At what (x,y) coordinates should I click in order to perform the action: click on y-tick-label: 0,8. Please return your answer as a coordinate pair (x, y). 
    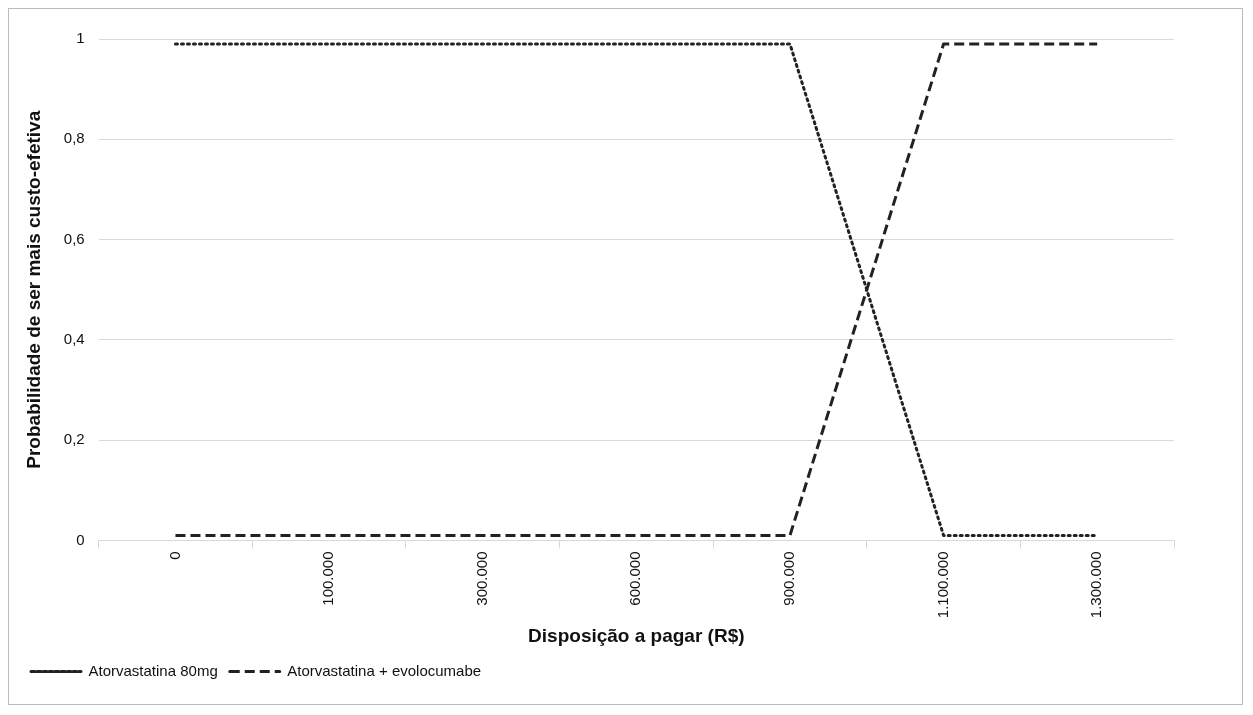
    Looking at the image, I should click on (74, 138).